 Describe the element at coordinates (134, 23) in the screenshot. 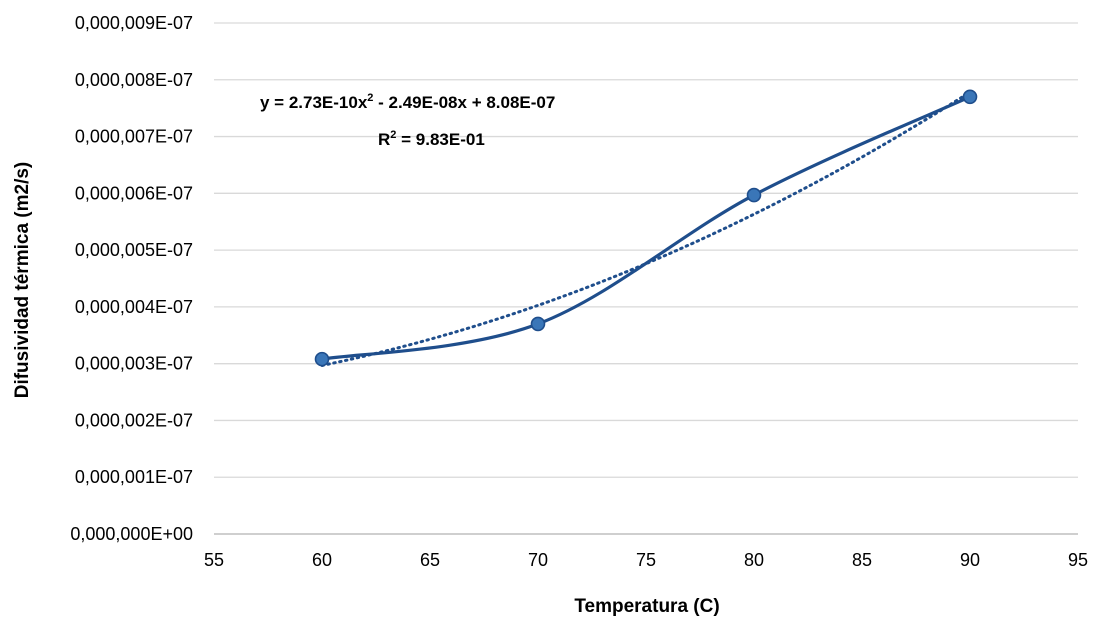

I see `y-tick-label: 0,000,009E-07` at that location.